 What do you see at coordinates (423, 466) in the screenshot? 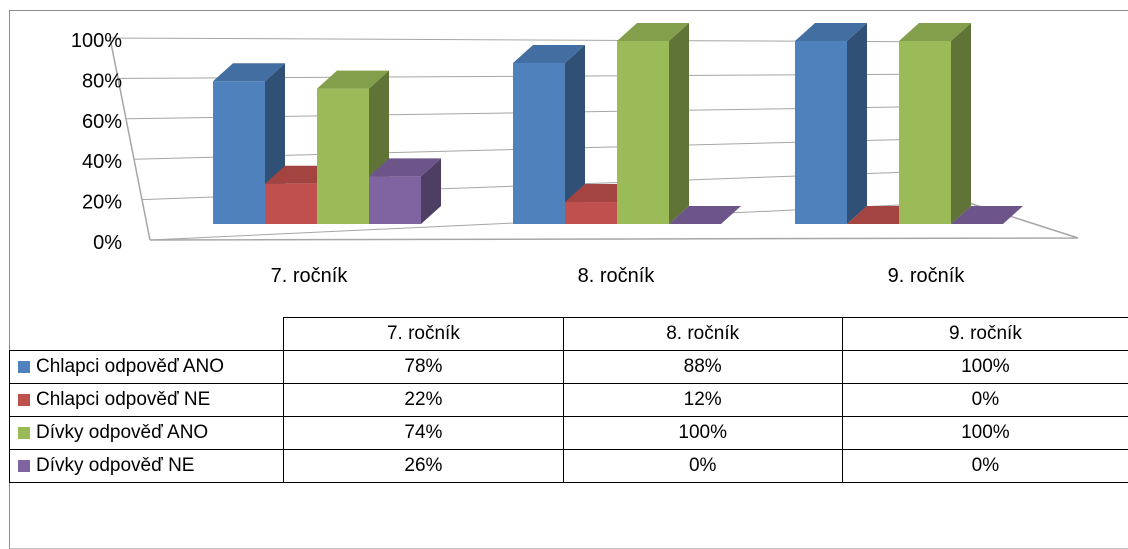
I see `table-cell: 26%` at bounding box center [423, 466].